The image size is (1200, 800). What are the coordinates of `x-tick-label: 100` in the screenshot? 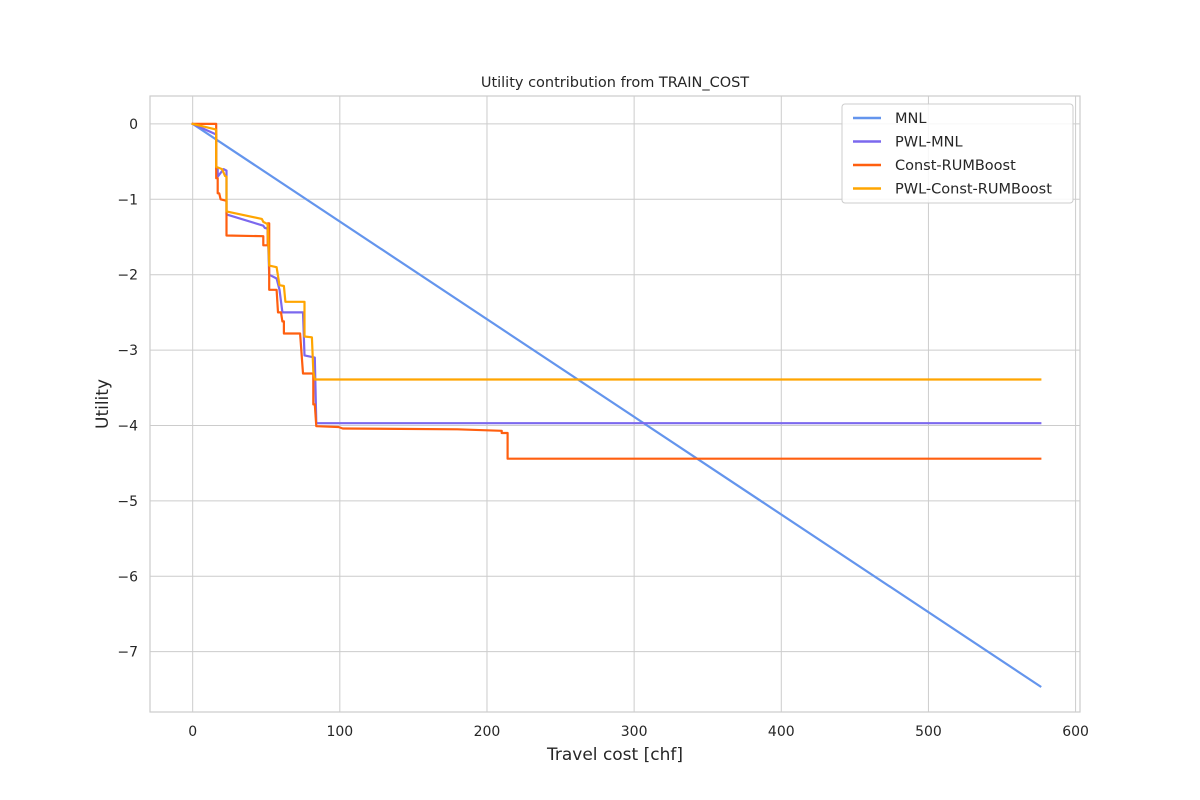 It's located at (339, 732).